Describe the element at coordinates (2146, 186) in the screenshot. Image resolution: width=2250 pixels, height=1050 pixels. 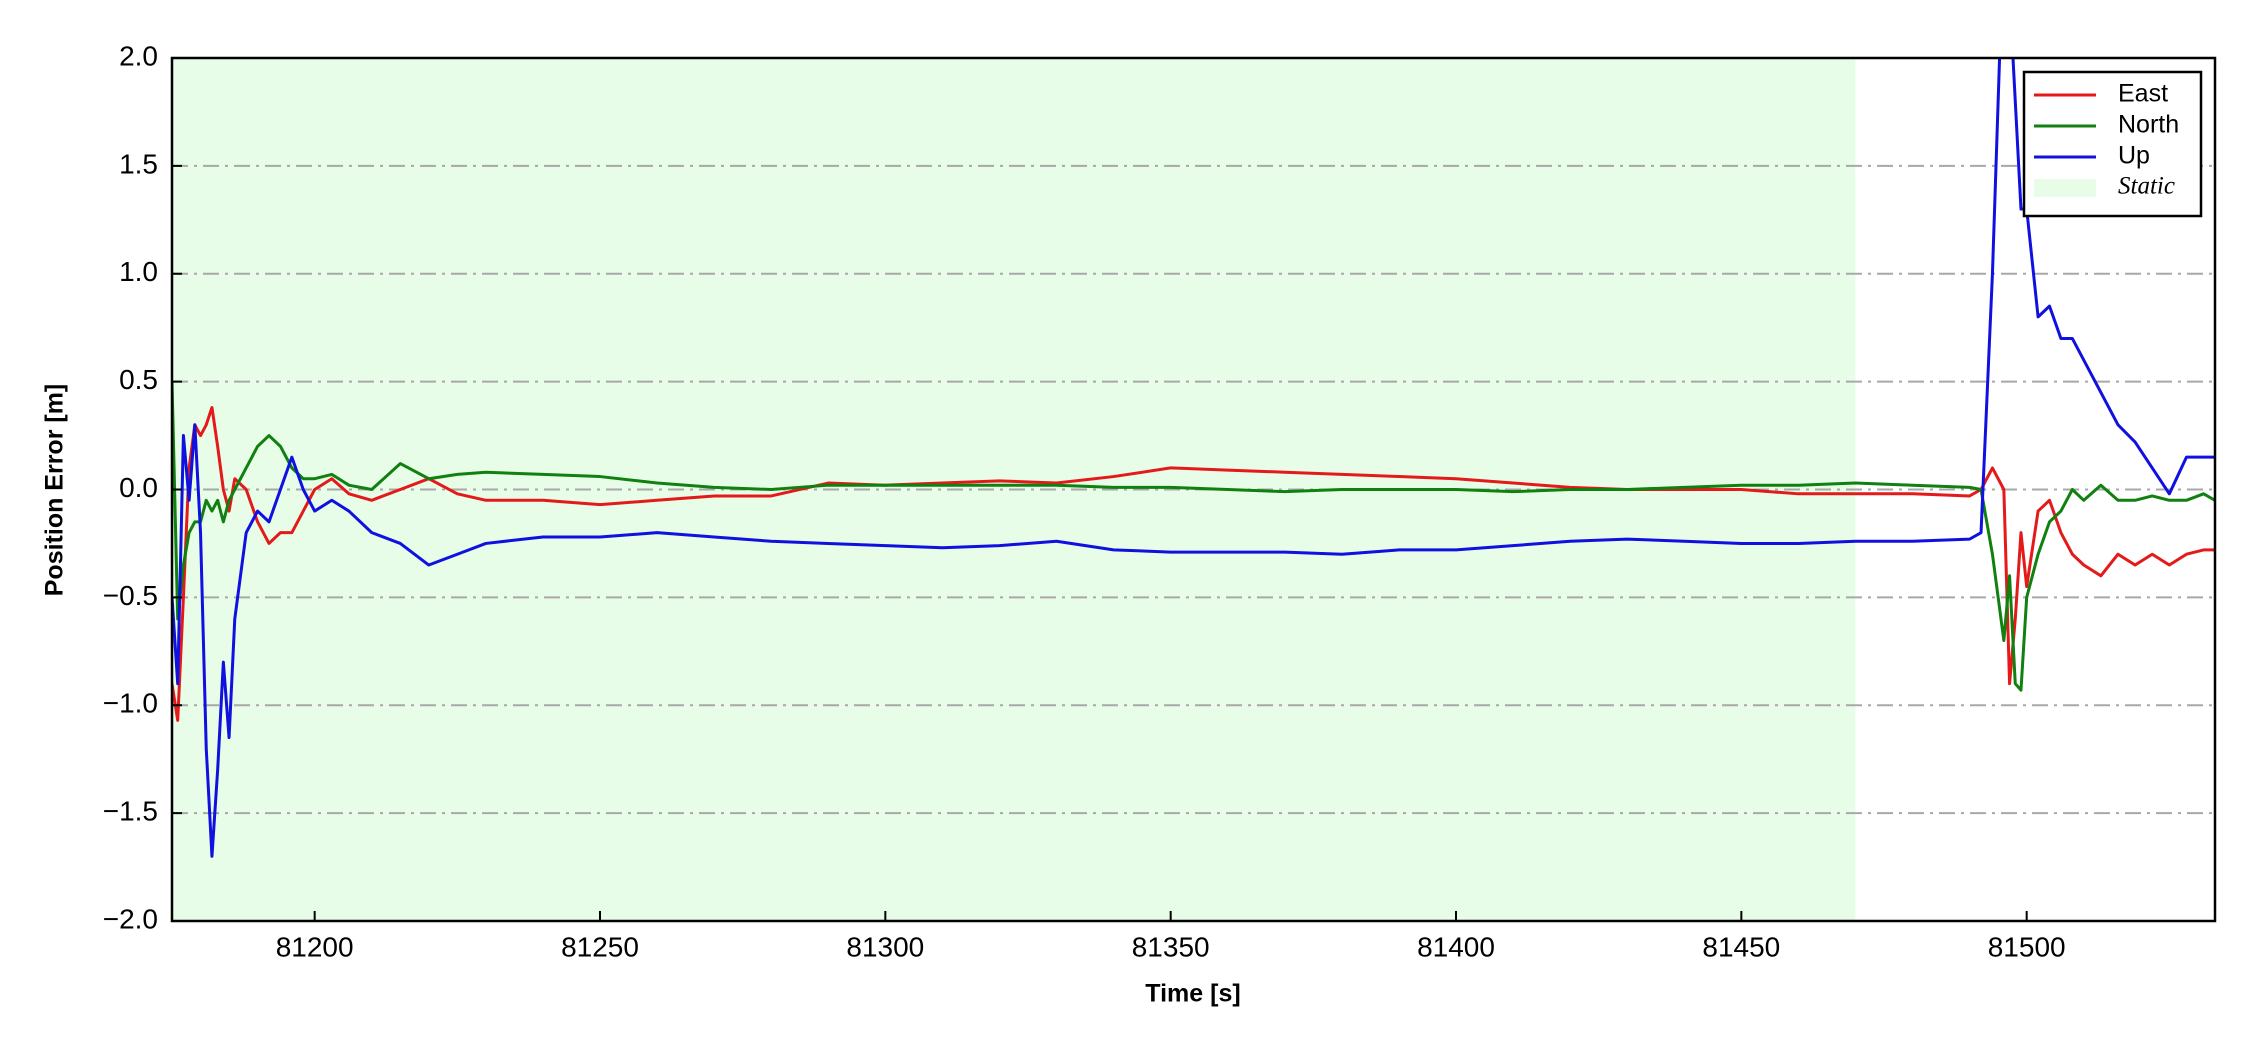
I see `legend-label: Static` at that location.